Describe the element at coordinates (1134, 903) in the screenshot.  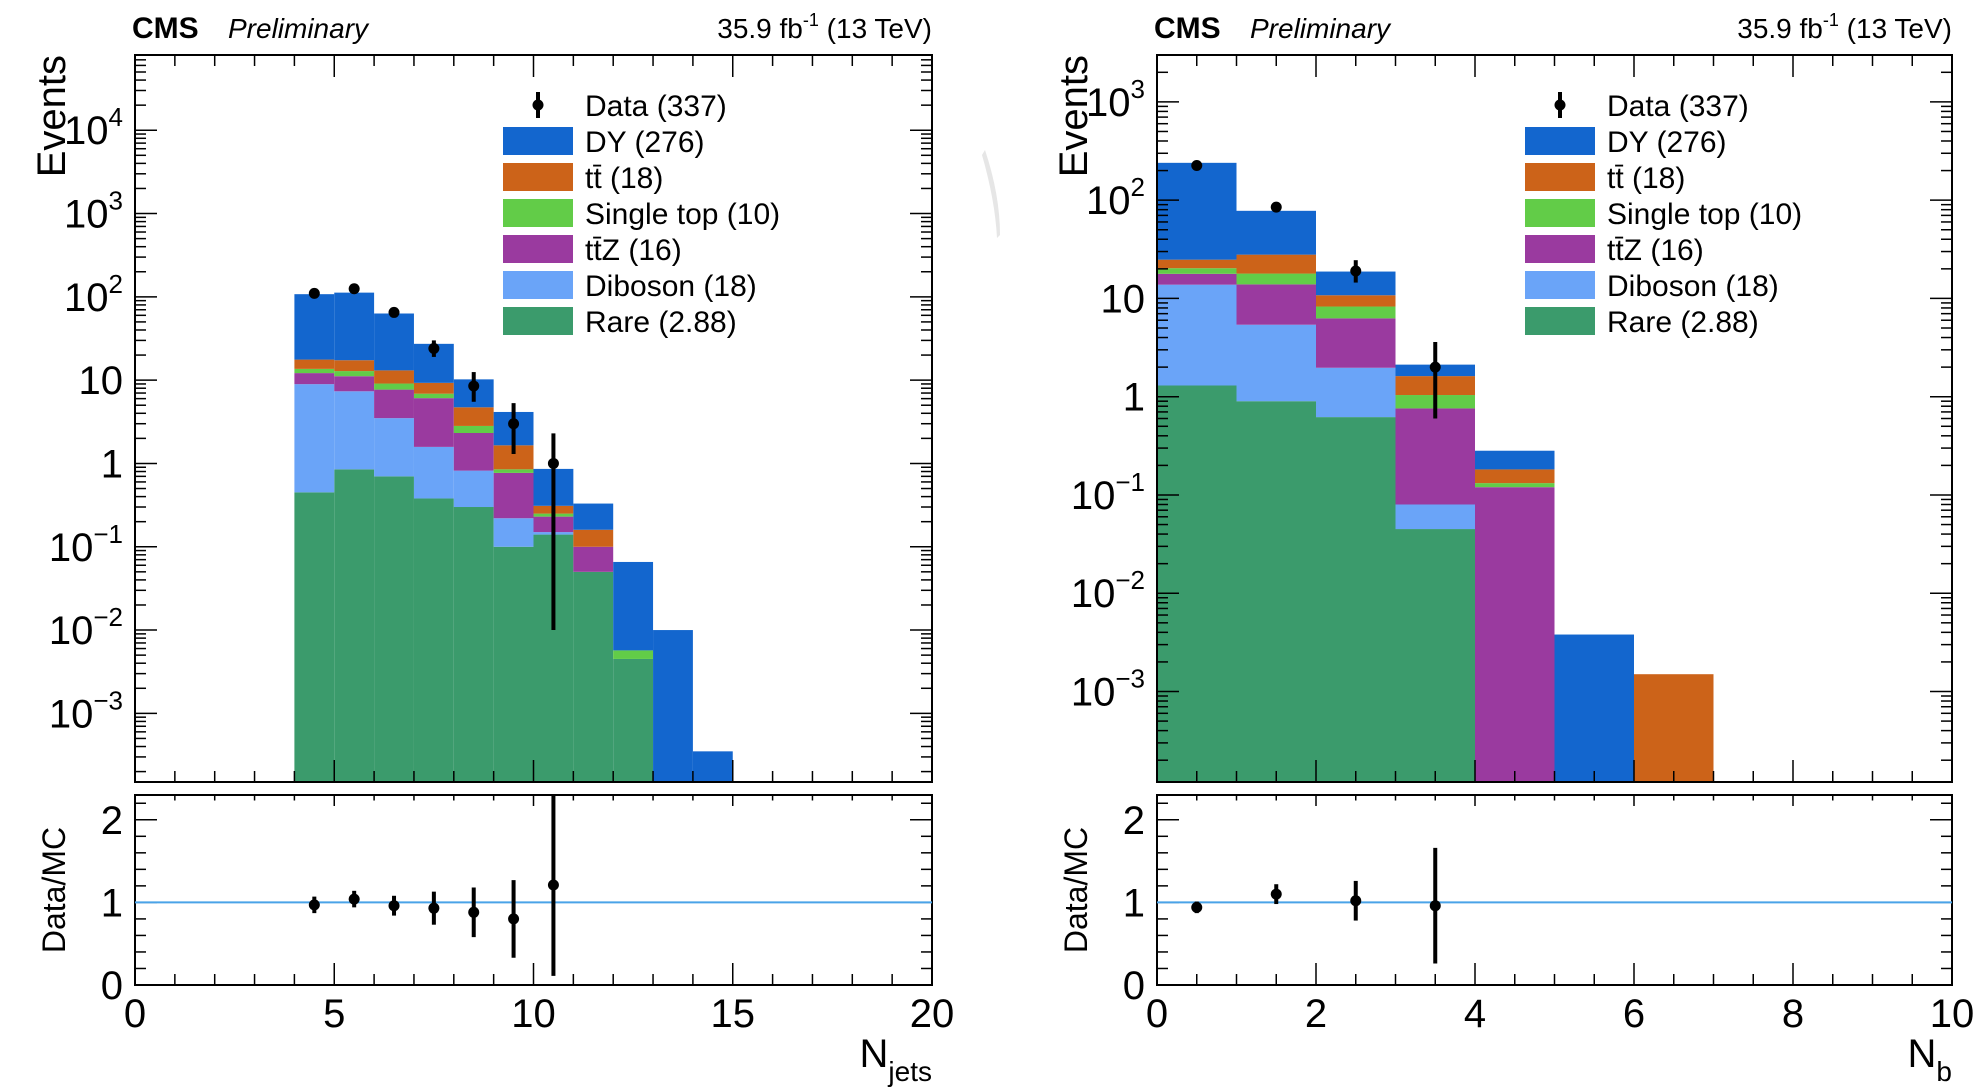
I see `ratio-tick-label: 1` at that location.